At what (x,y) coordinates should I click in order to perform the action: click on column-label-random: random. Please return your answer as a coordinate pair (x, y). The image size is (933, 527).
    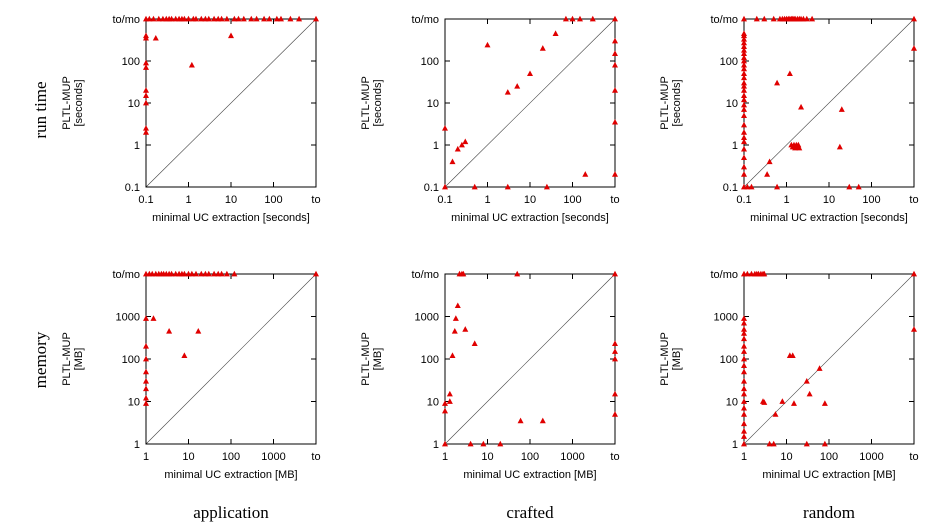
    Looking at the image, I should click on (829, 512).